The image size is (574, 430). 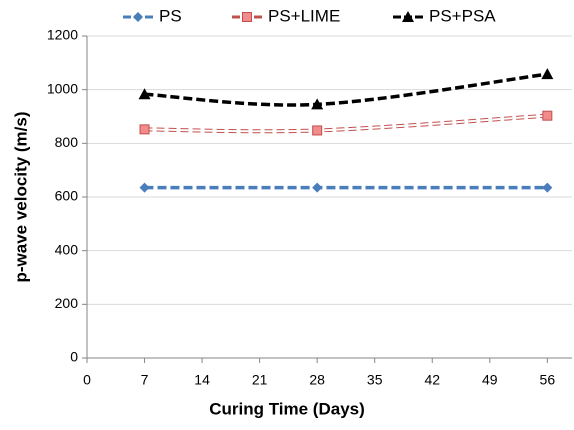 I want to click on legend-label: PS, so click(x=170, y=15).